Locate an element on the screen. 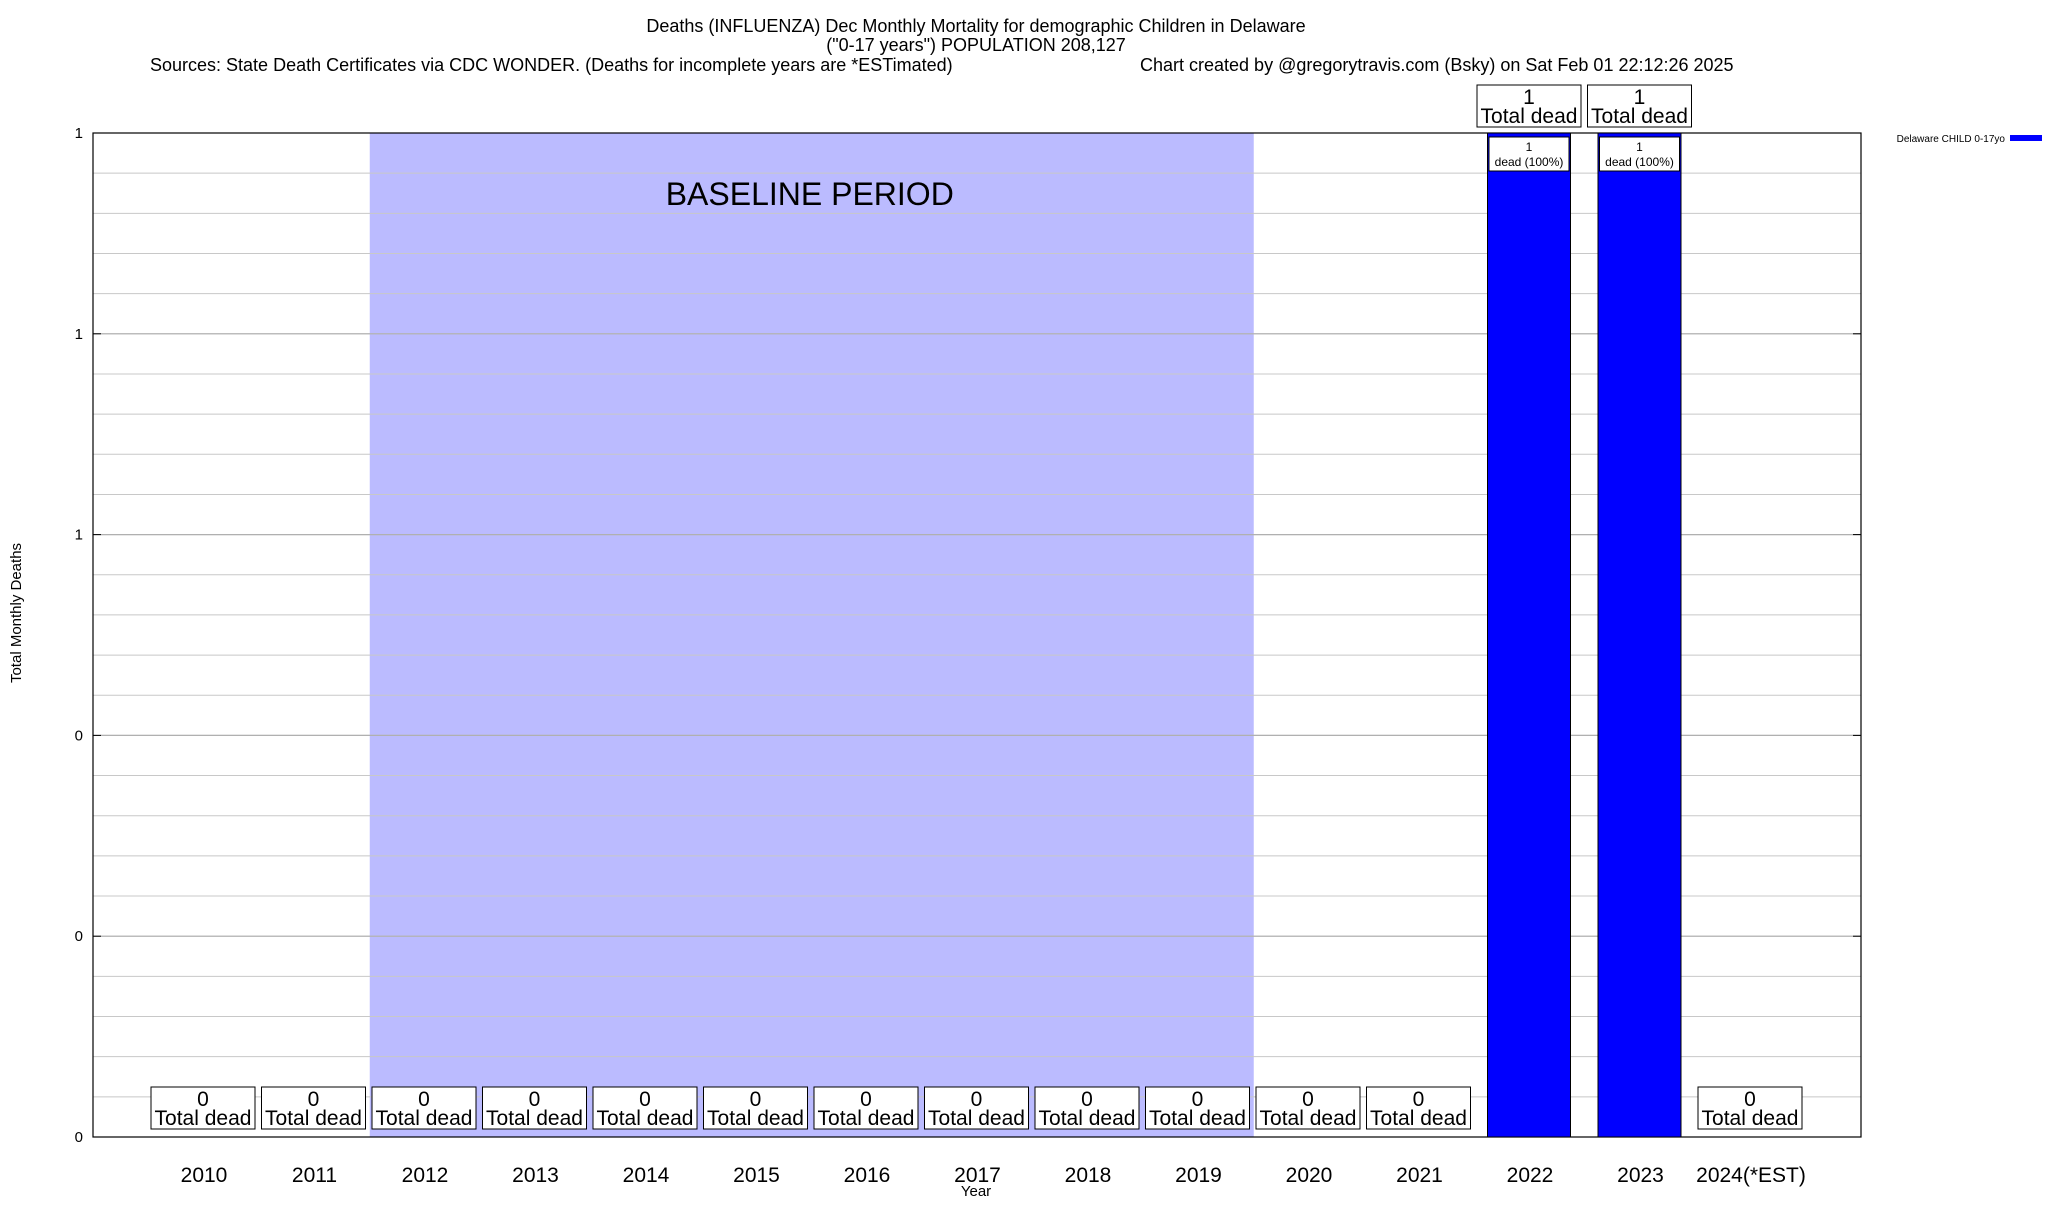 The width and height of the screenshot is (2048, 1205). x-axis-label: Year is located at coordinates (976, 1191).